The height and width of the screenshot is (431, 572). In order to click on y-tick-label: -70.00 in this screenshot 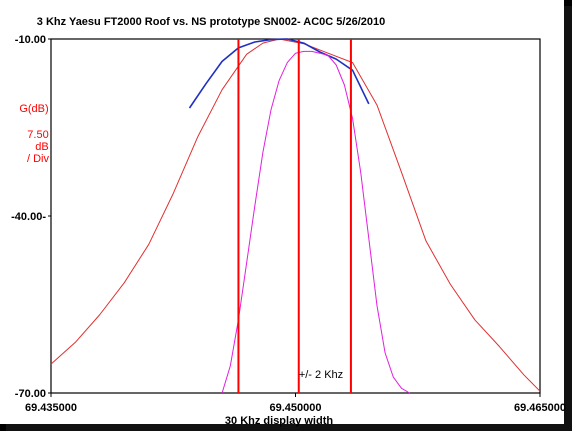, I will do `click(30, 394)`.